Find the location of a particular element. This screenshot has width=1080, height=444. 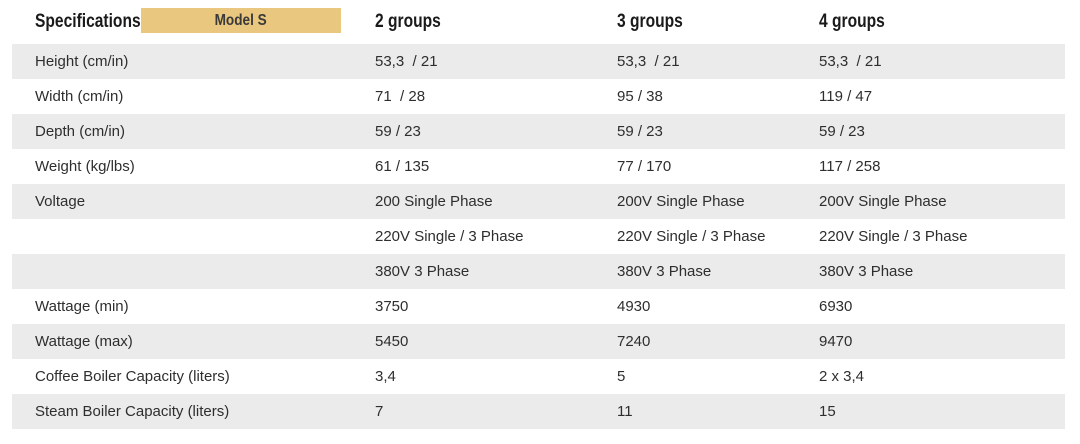

cell-4-groups: 119 / 47 is located at coordinates (846, 96).